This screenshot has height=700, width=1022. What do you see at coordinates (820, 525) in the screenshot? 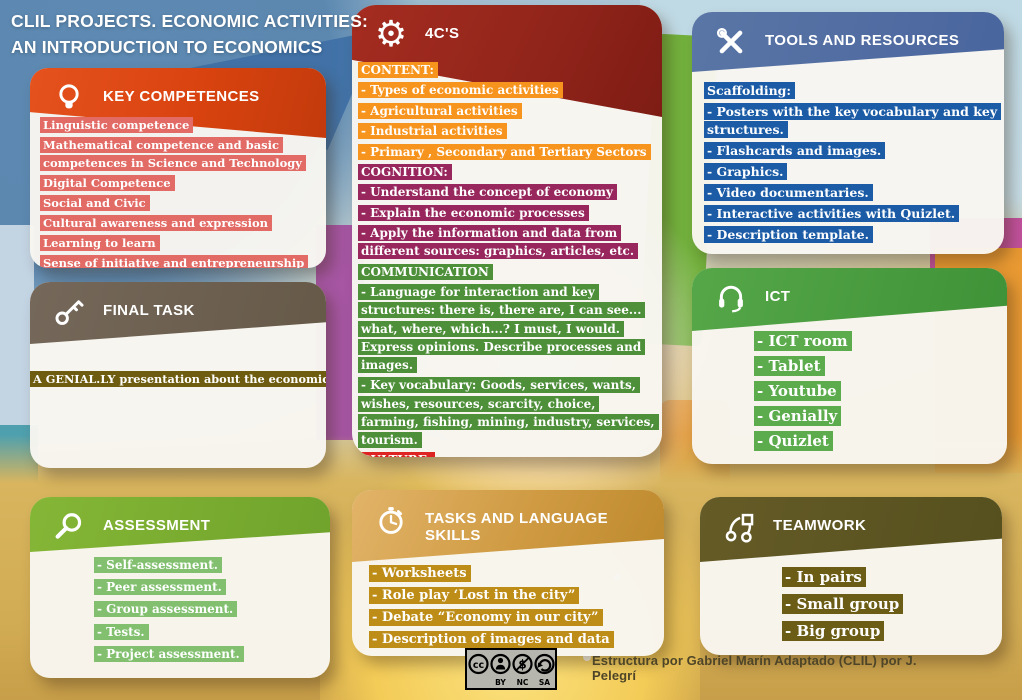
I see `card-title: TEAMWORK` at bounding box center [820, 525].